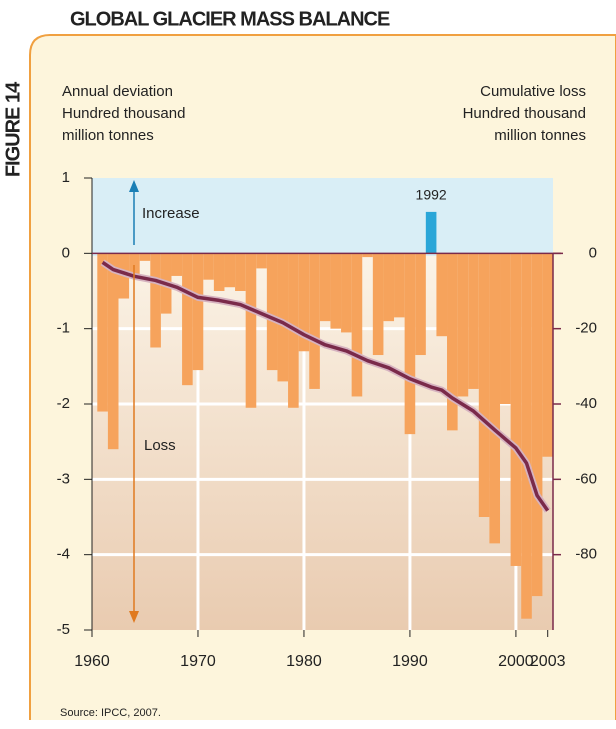 This screenshot has height=729, width=616. Describe the element at coordinates (123, 113) in the screenshot. I see `y-label: Hundred thousand` at that location.